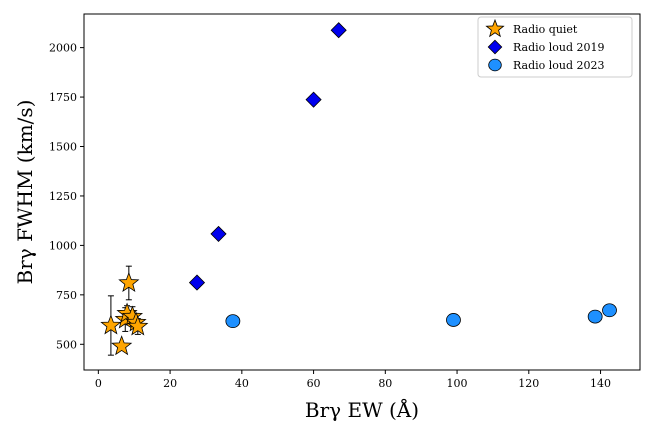 The height and width of the screenshot is (436, 654). I want to click on x-axis-title: Brγ EW (Å), so click(362, 409).